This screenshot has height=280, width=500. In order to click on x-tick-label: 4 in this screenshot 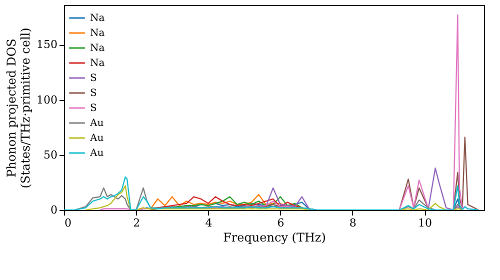, I will do `click(208, 223)`.